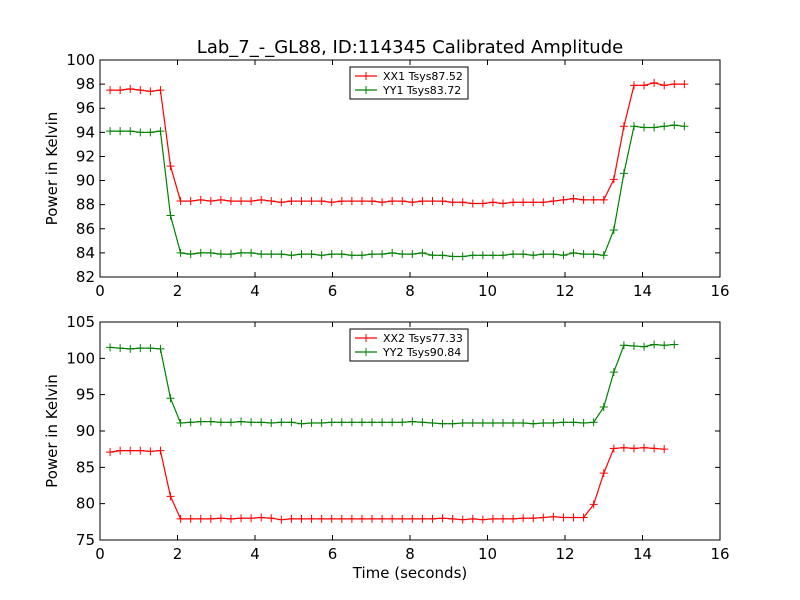 This screenshot has height=600, width=800. Describe the element at coordinates (409, 338) in the screenshot. I see `legend-entry: XX2 Tsys77.33` at that location.